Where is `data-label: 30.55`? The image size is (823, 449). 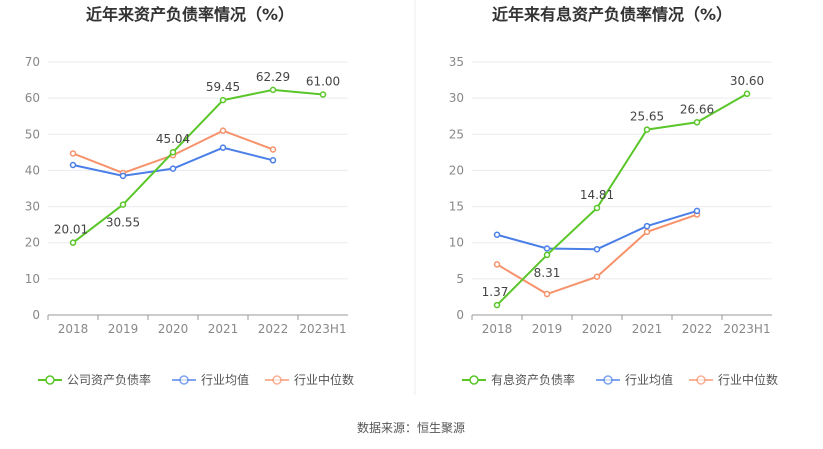
data-label: 30.55 is located at coordinates (123, 223).